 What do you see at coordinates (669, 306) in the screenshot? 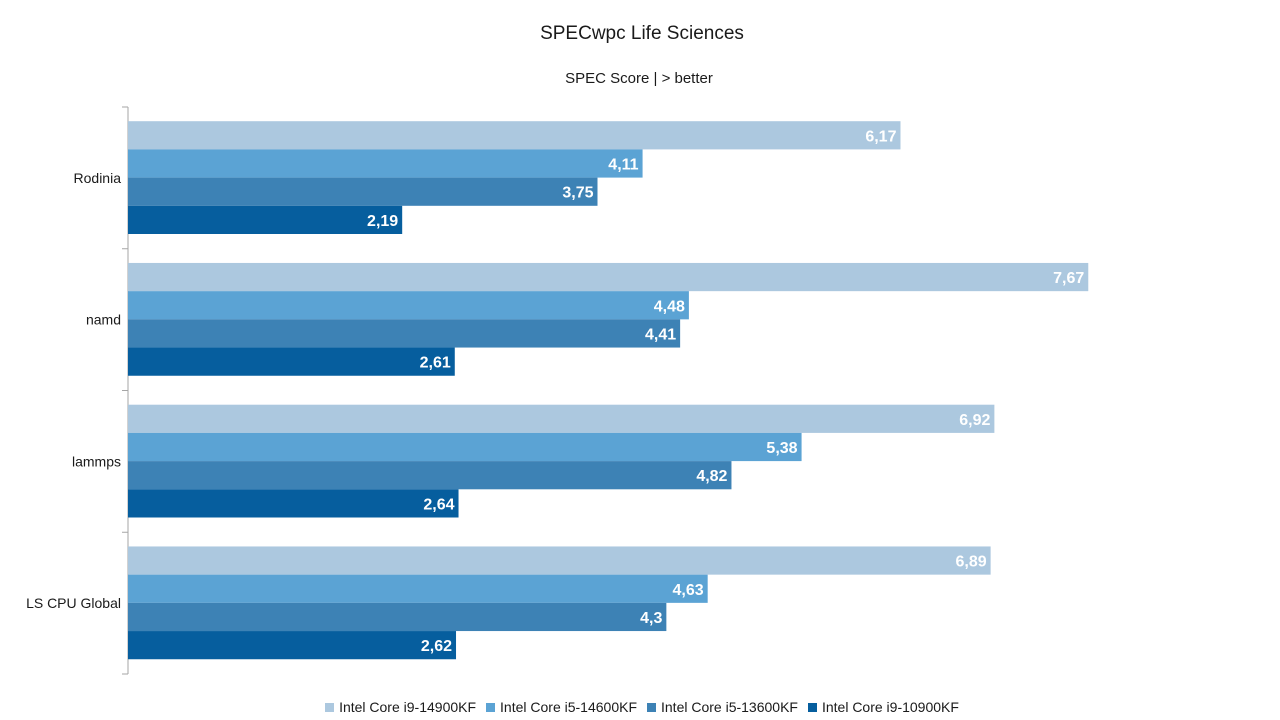
I see `data-label: 4,48` at bounding box center [669, 306].